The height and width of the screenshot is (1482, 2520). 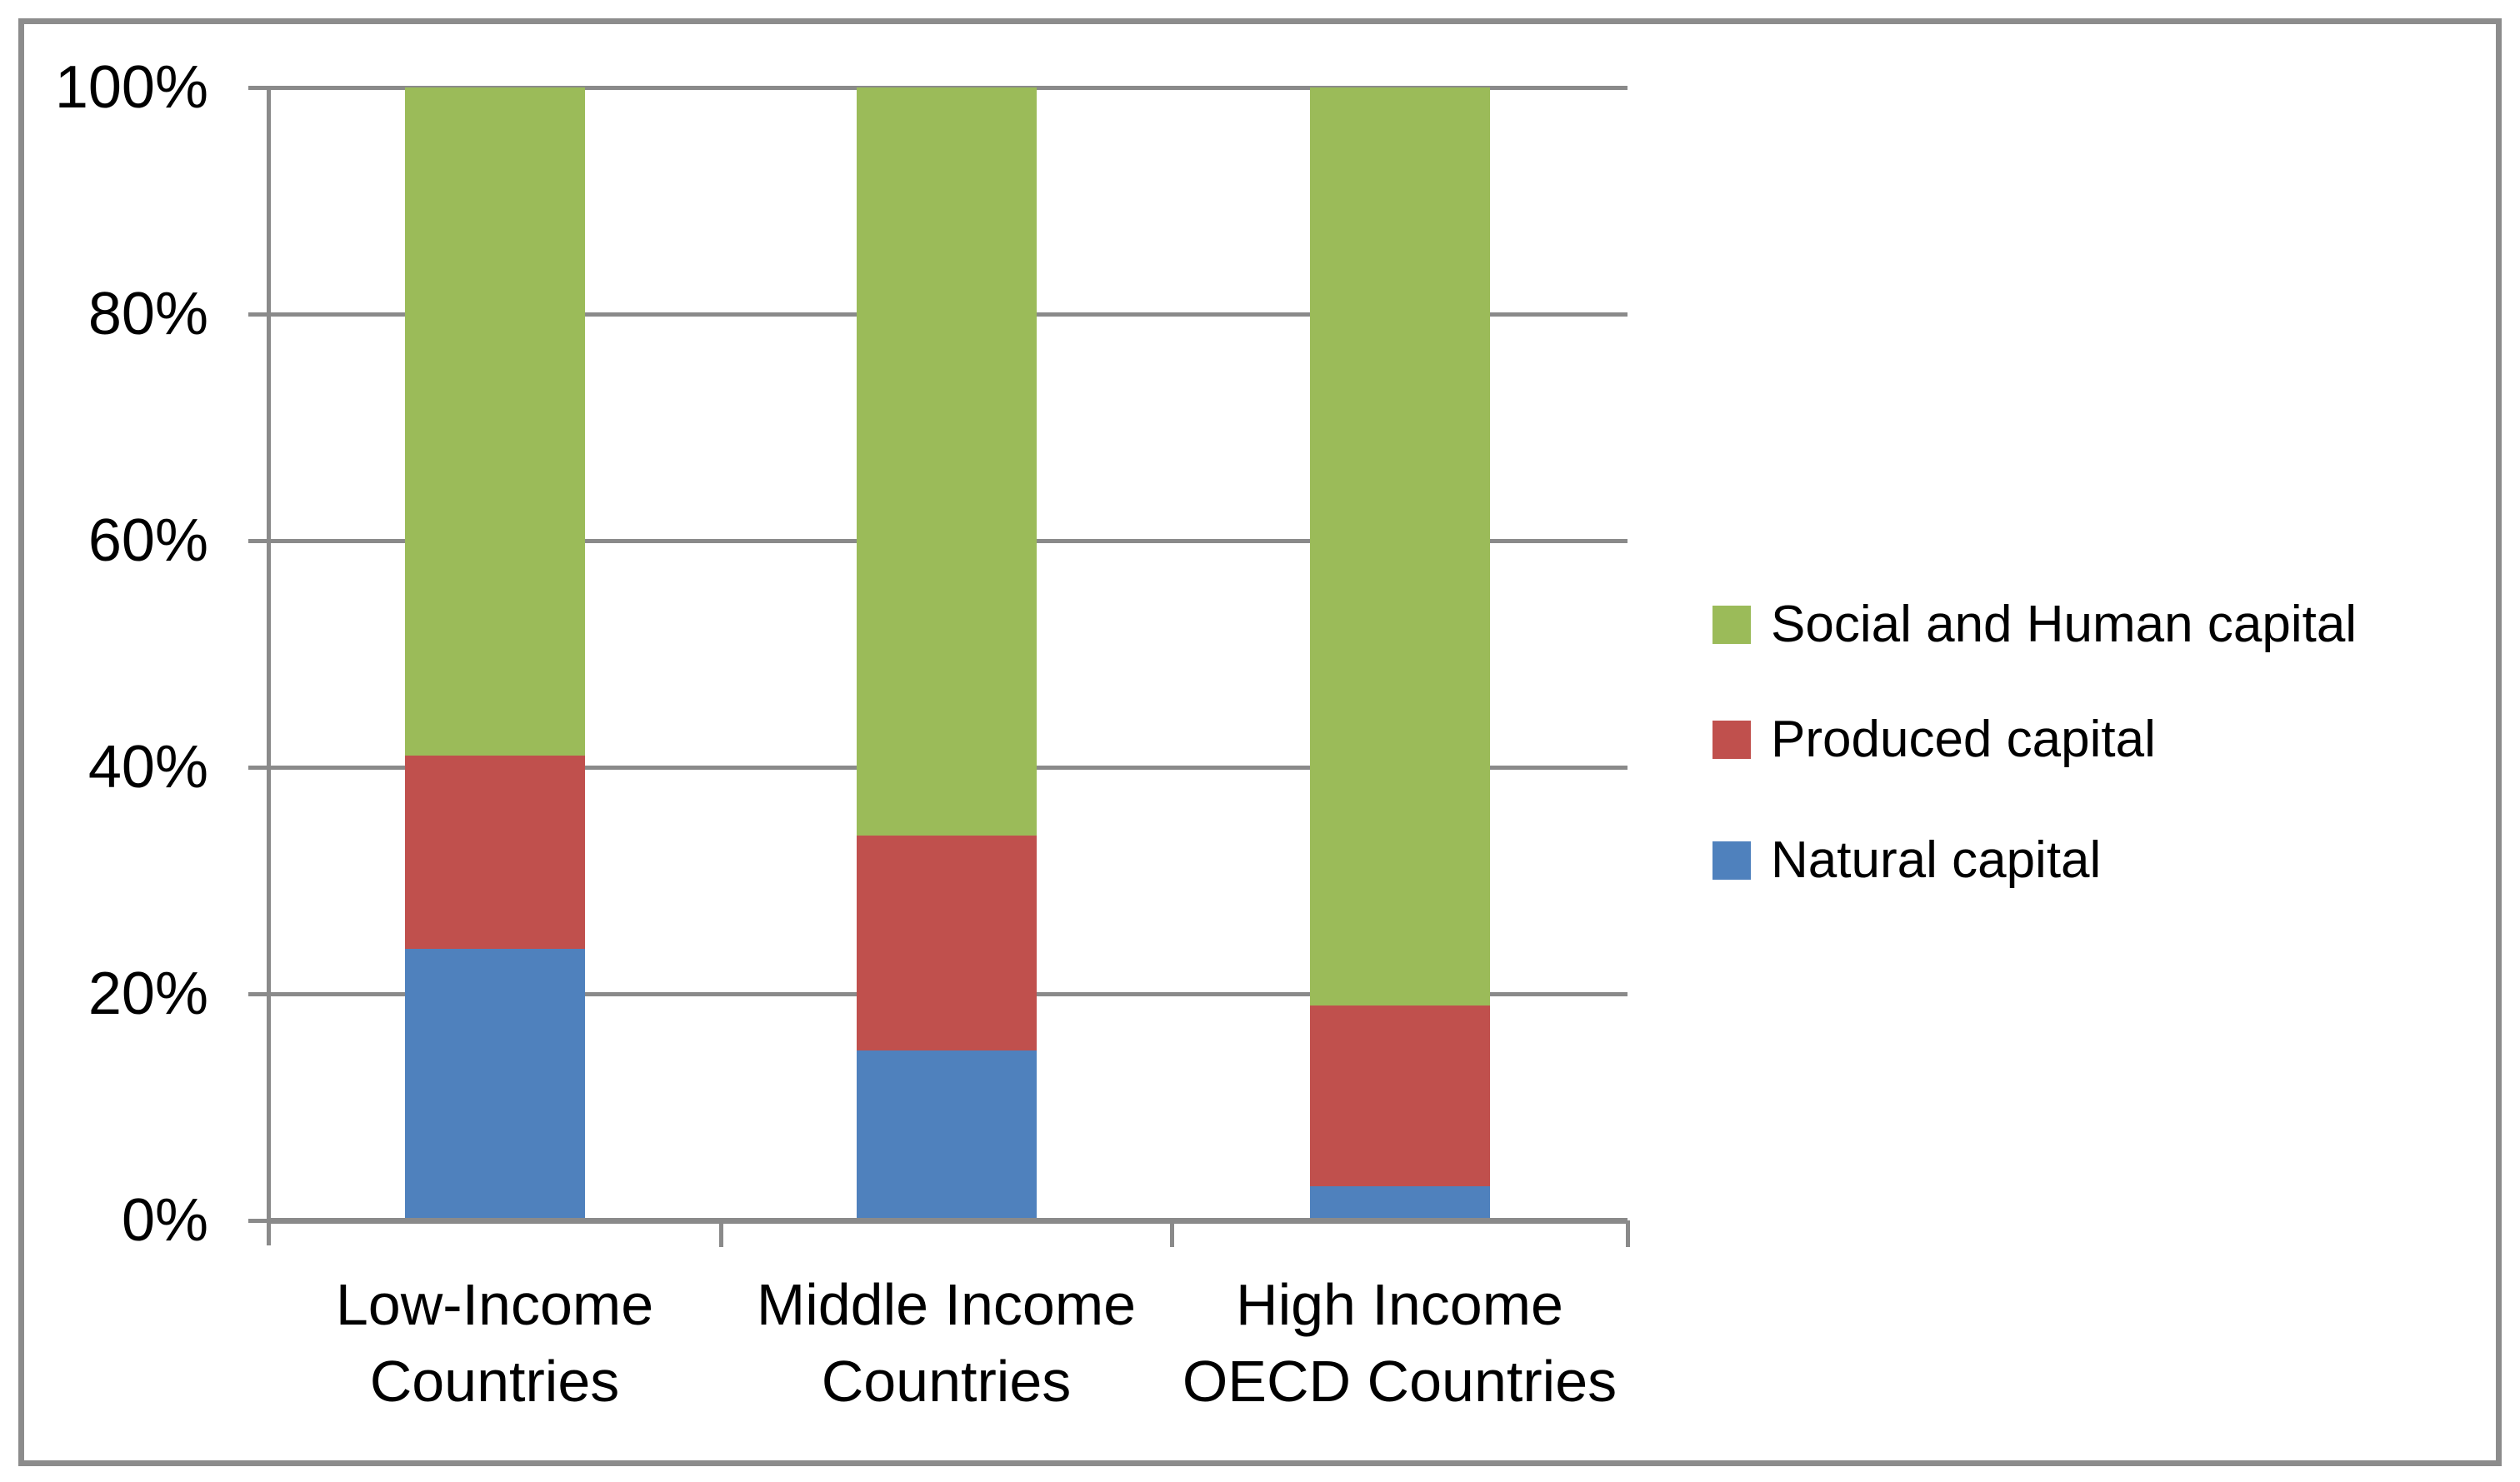 I want to click on y-tick-label-40: 40%, so click(x=148, y=768).